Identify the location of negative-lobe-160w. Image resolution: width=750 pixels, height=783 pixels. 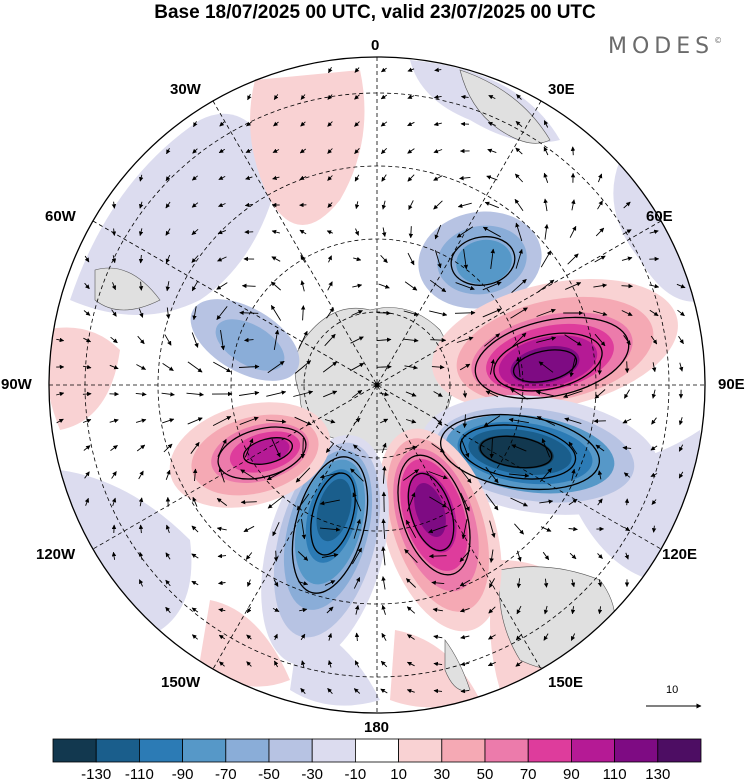
(325, 550).